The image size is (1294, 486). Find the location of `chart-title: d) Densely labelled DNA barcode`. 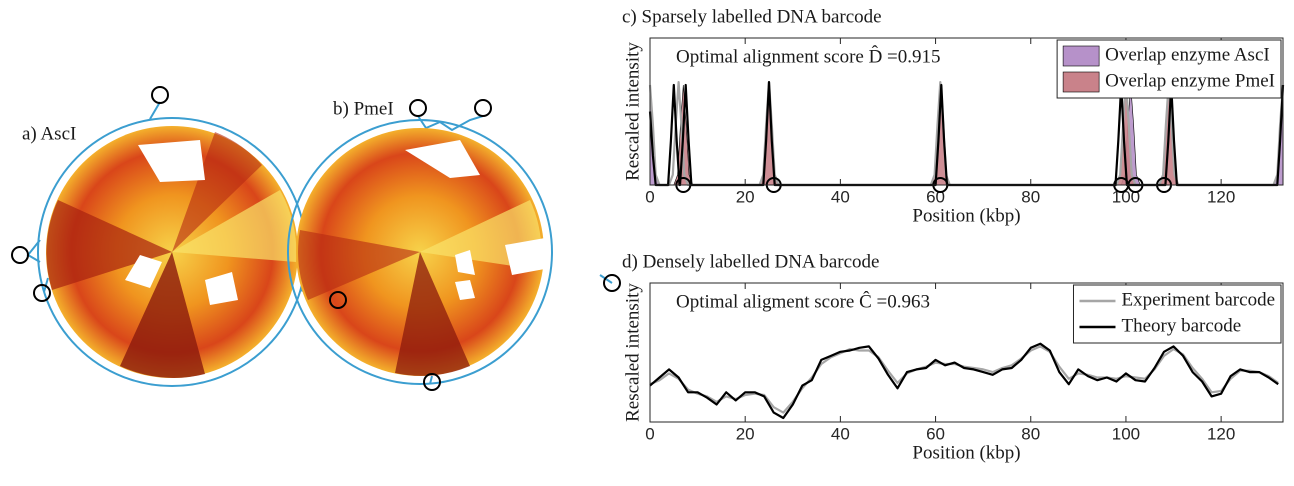

chart-title: d) Densely labelled DNA barcode is located at coordinates (750, 261).